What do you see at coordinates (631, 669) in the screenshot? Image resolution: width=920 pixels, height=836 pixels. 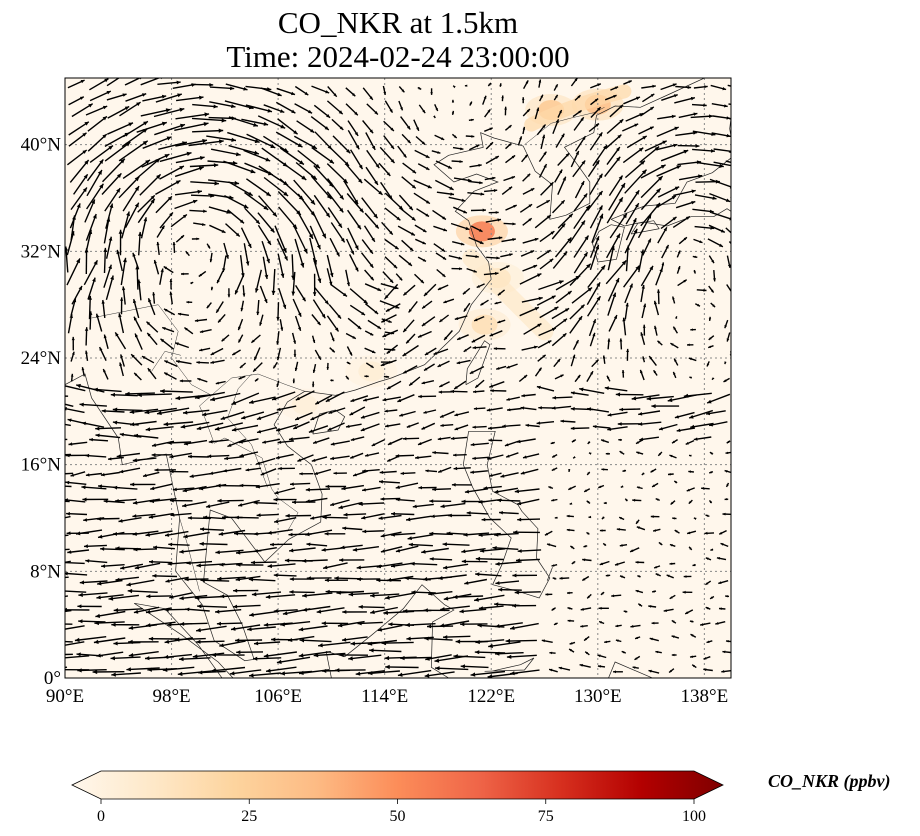 I see `coastline-segment` at bounding box center [631, 669].